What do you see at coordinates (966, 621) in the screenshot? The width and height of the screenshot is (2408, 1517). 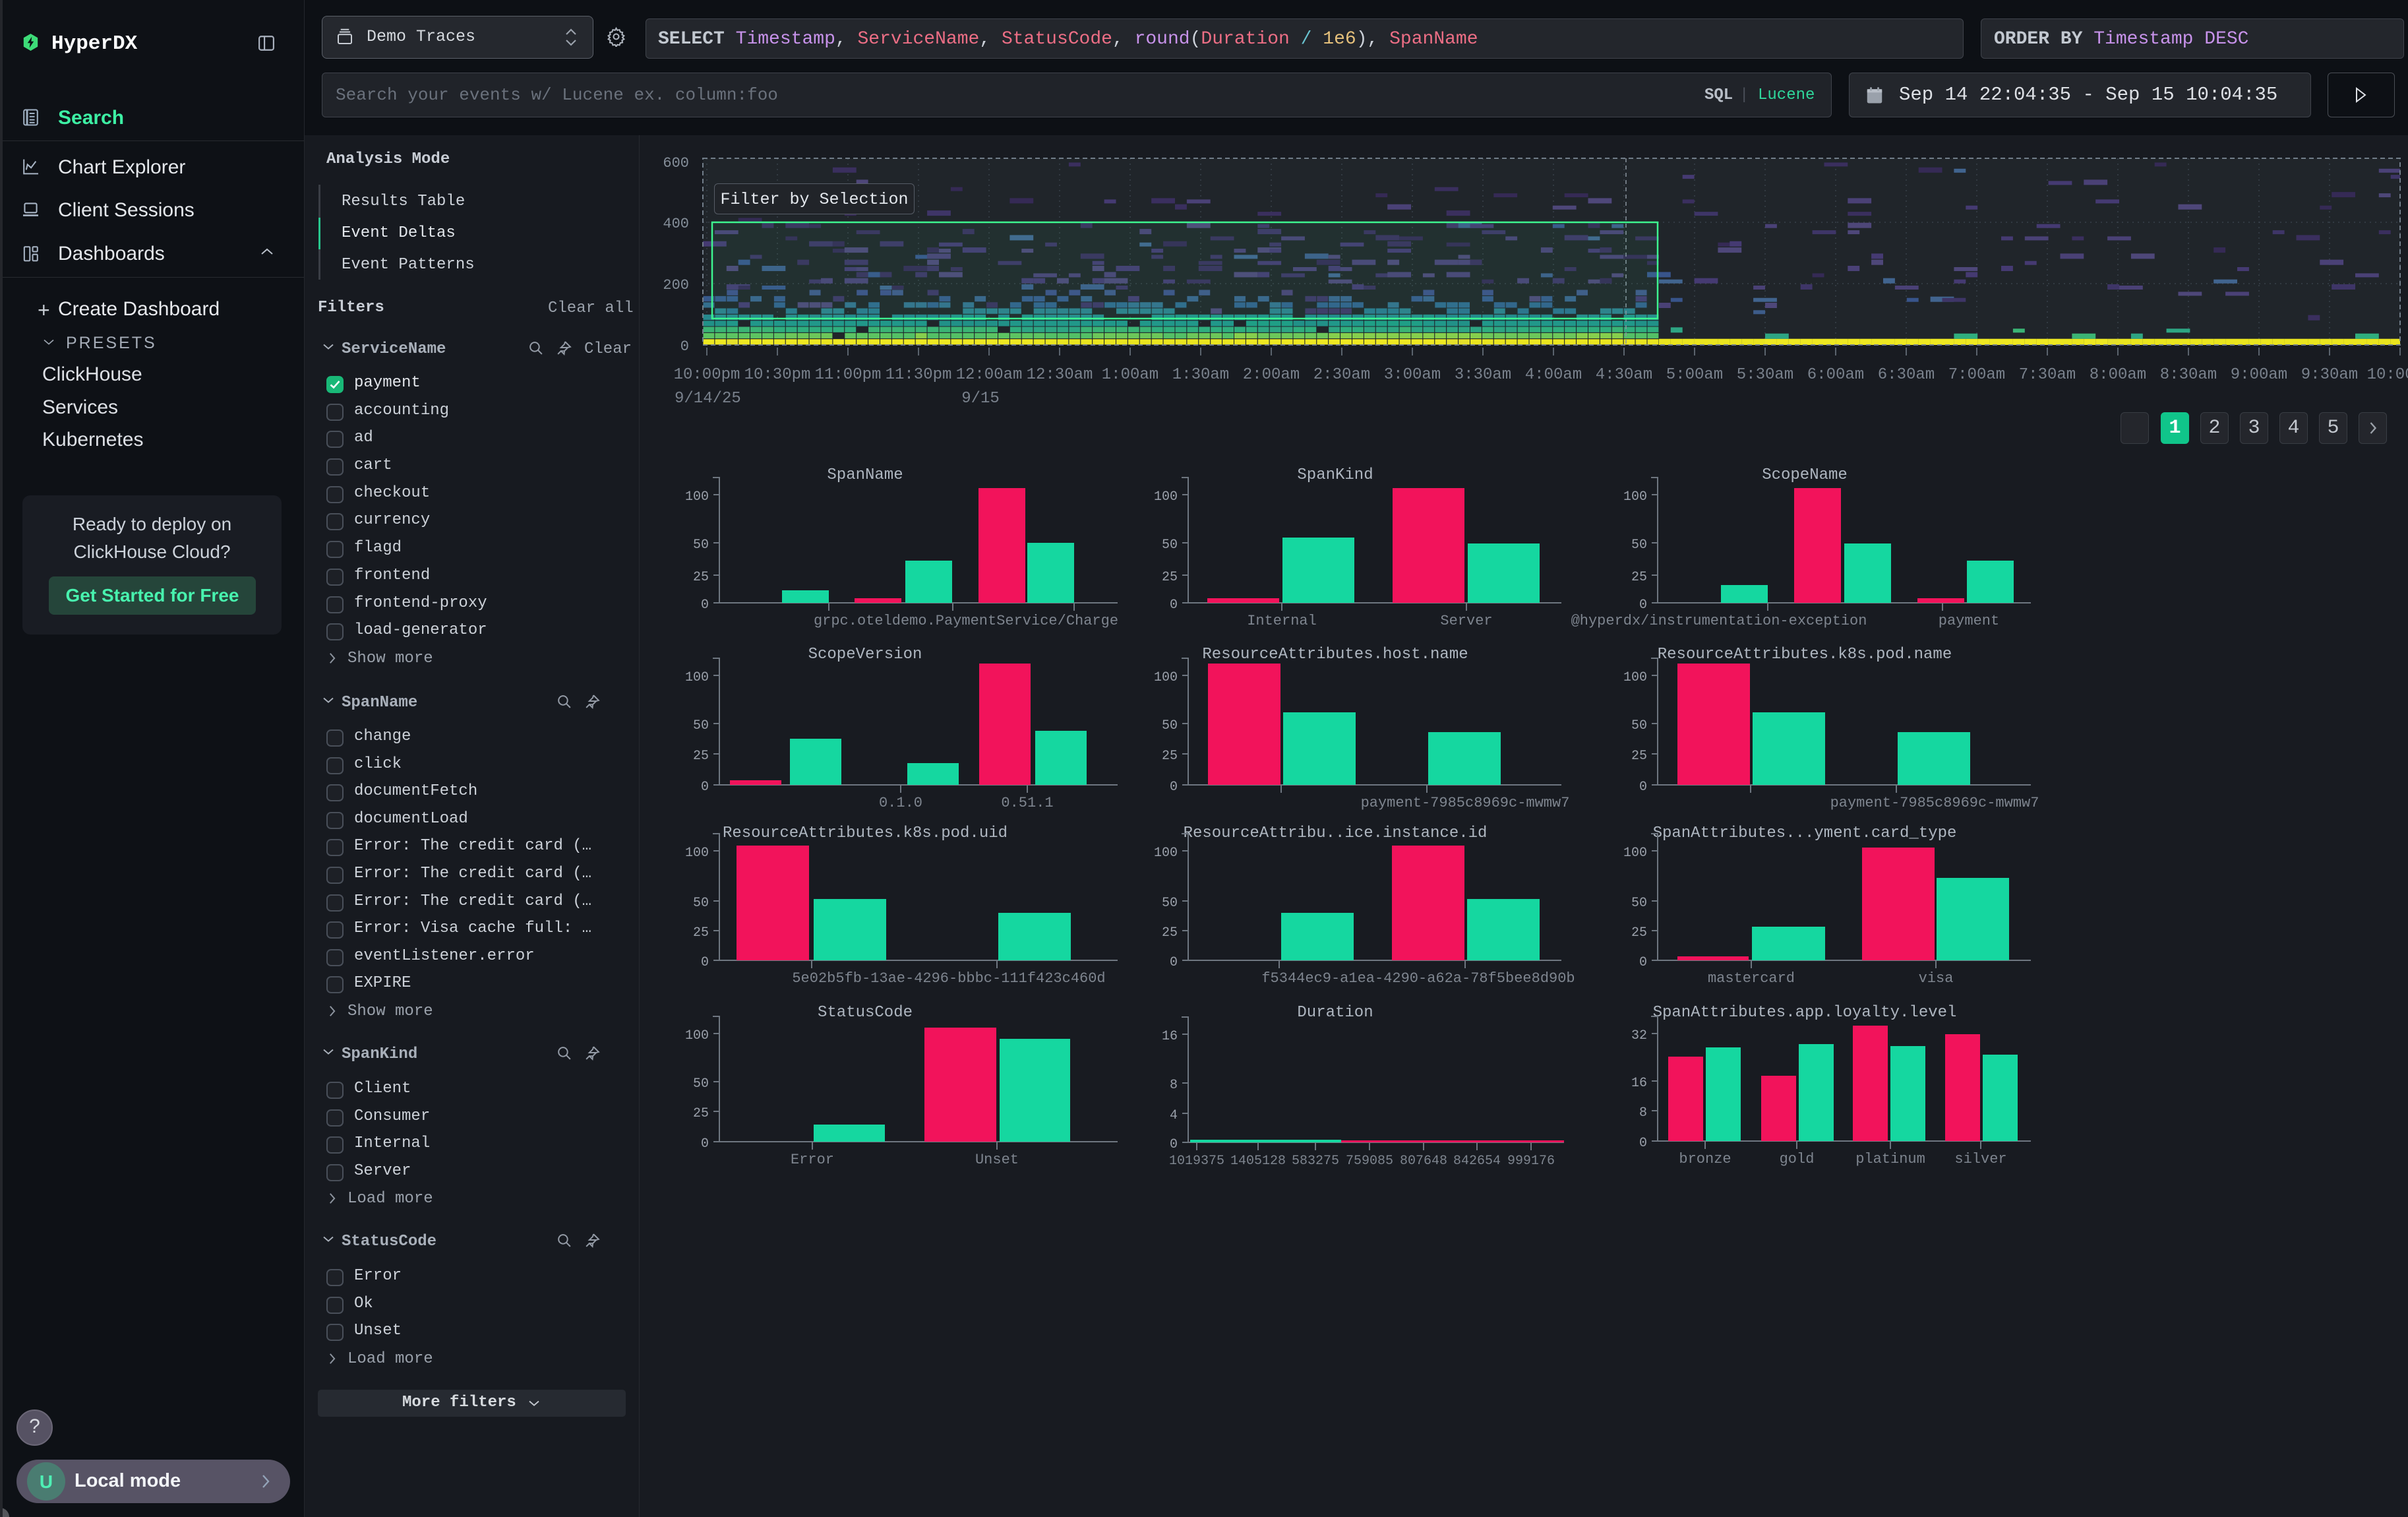 I see `svg-text:grpc.oteldemo.PaymentService/C: grpc.oteldemo.PaymentService/Charge` at bounding box center [966, 621].